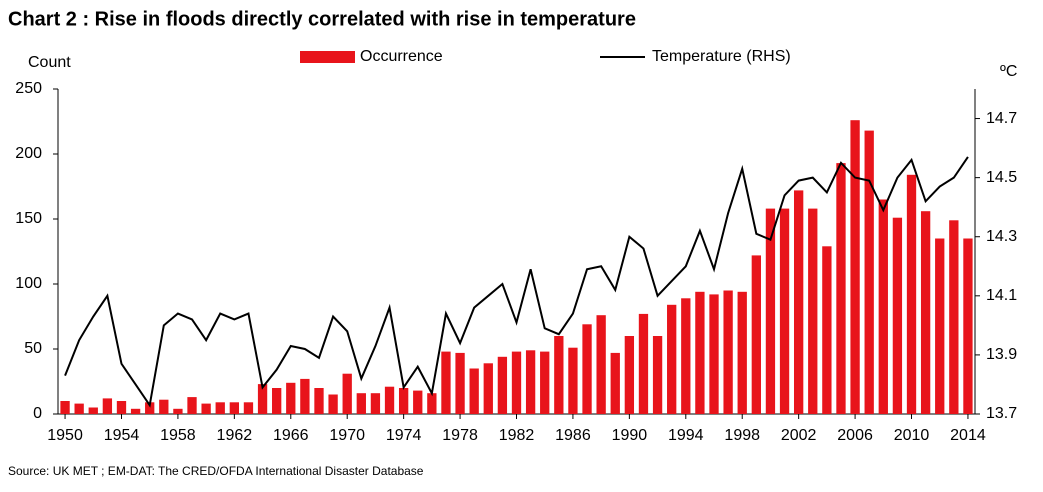  I want to click on y-tick-label: 50, so click(33, 348).